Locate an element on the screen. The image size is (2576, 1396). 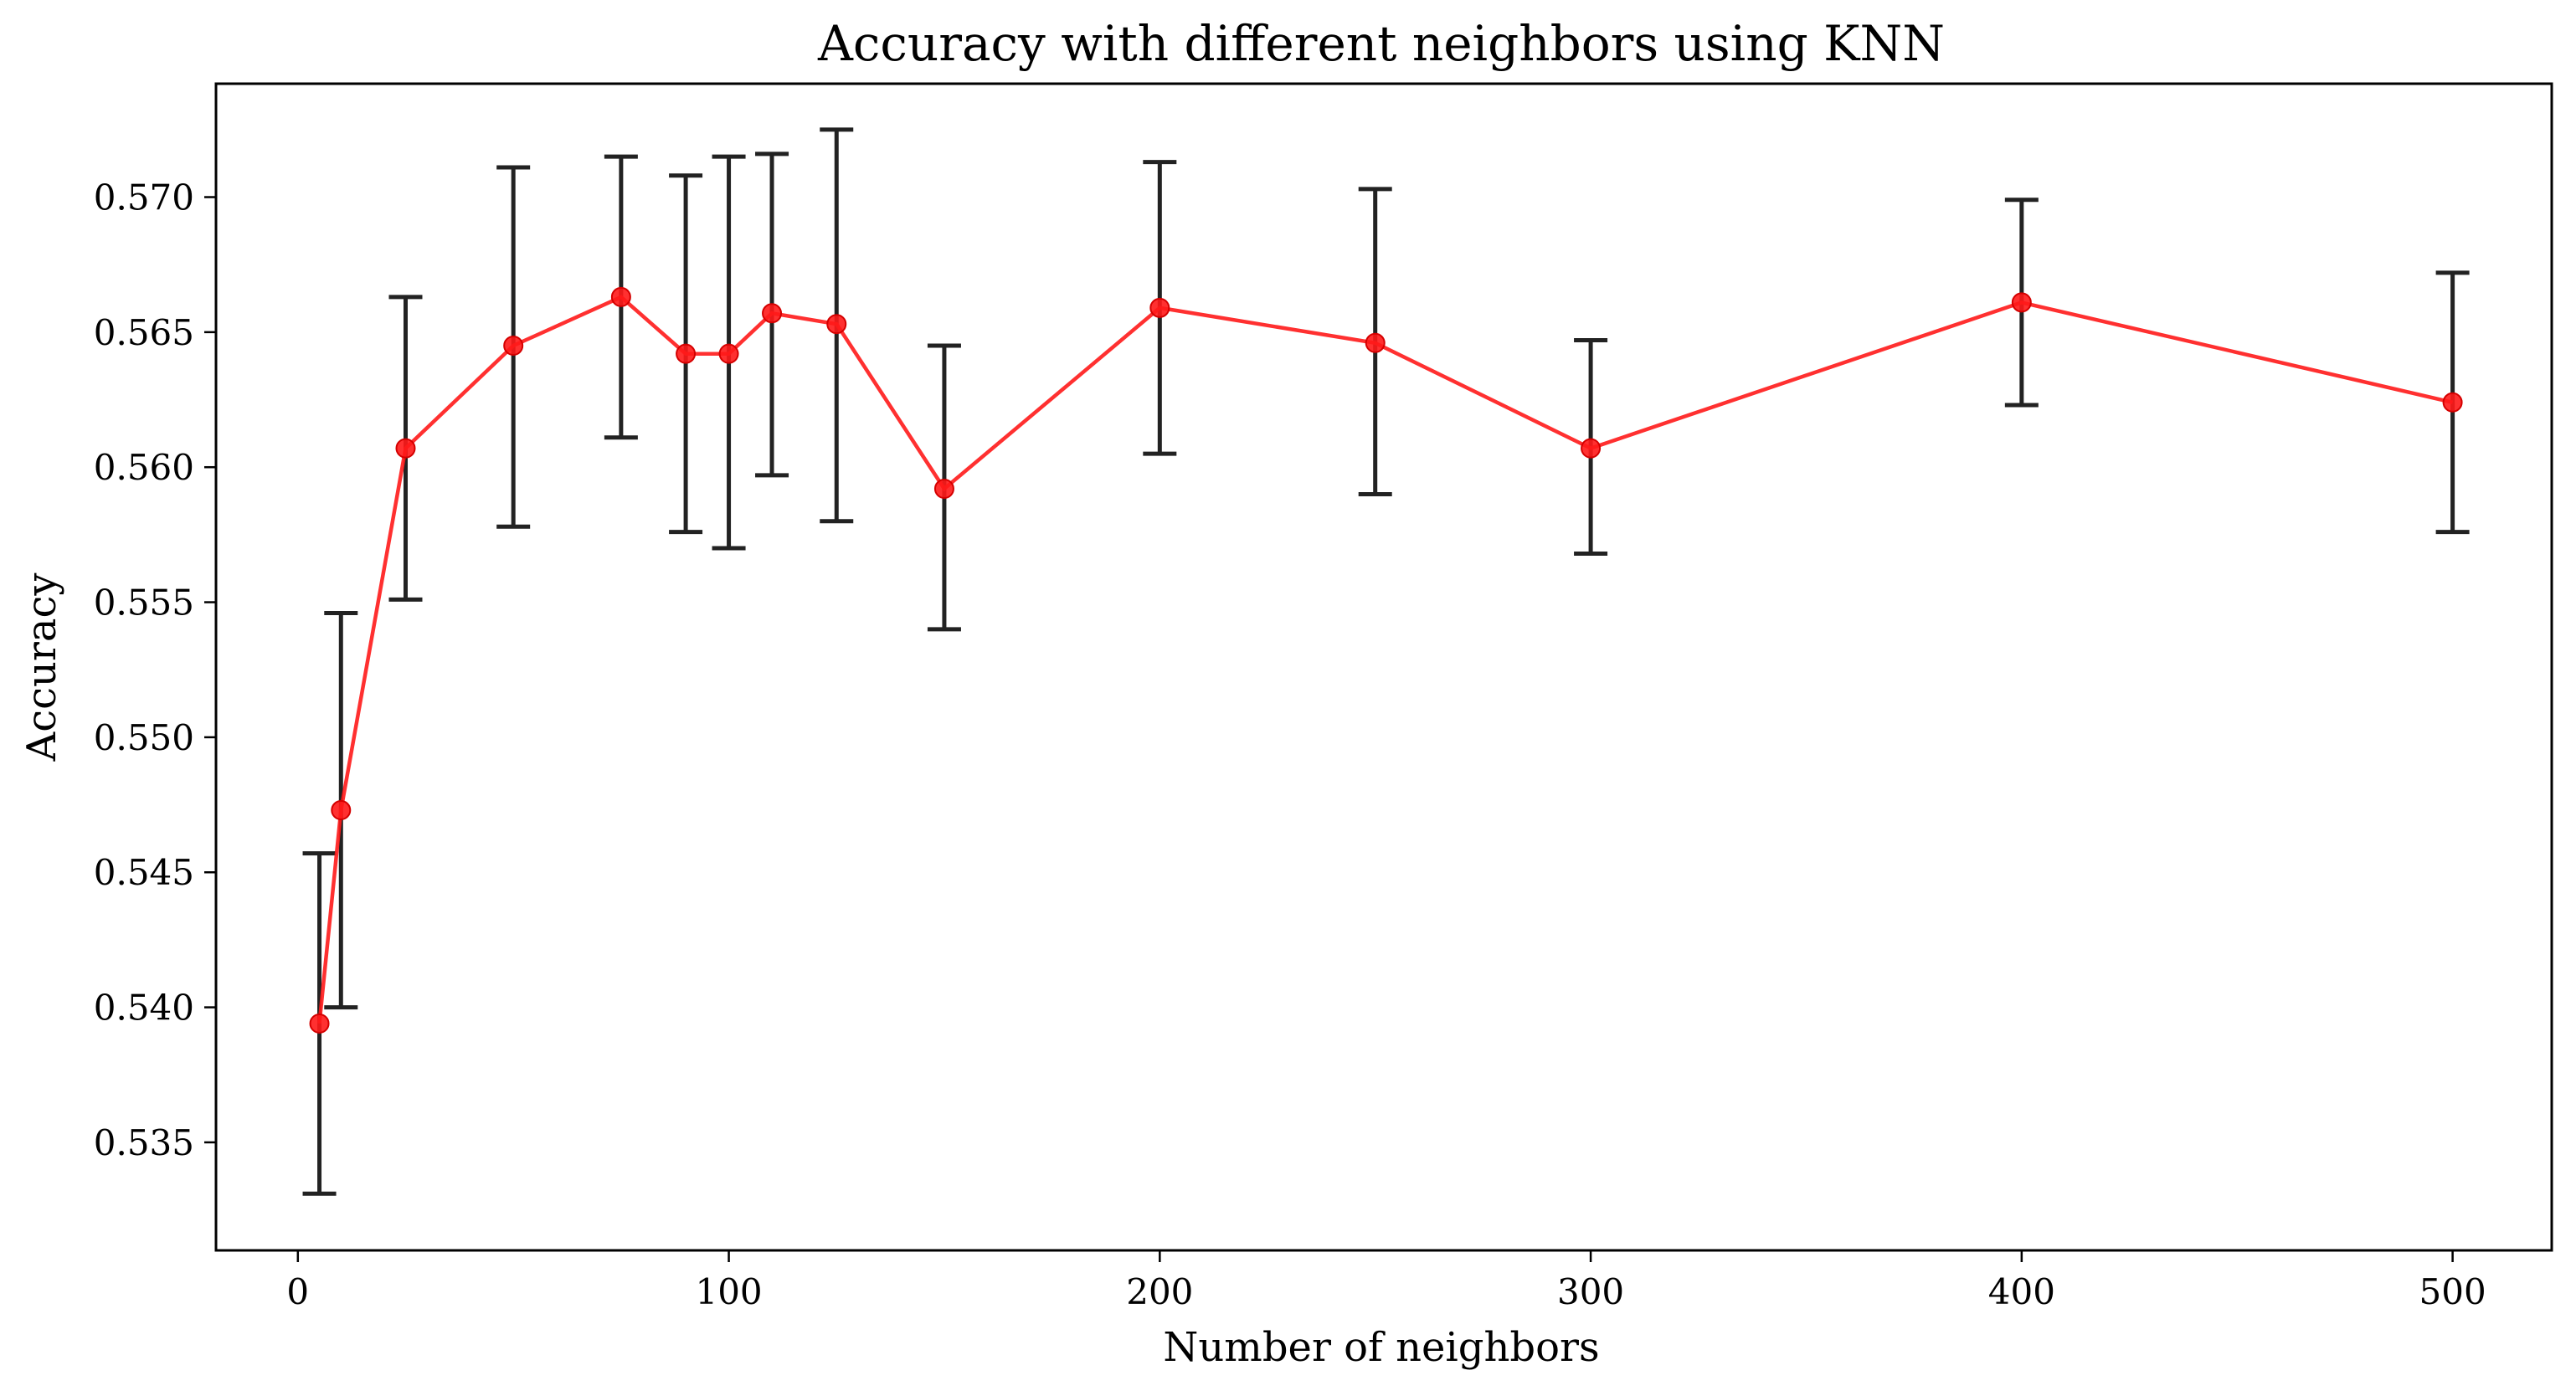
y-tick-label: 0.560 is located at coordinates (144, 468).